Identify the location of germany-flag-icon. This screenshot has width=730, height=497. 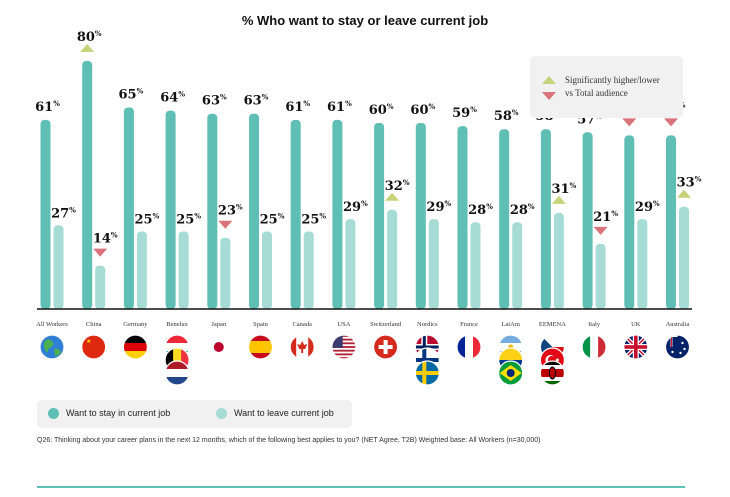
(135, 347).